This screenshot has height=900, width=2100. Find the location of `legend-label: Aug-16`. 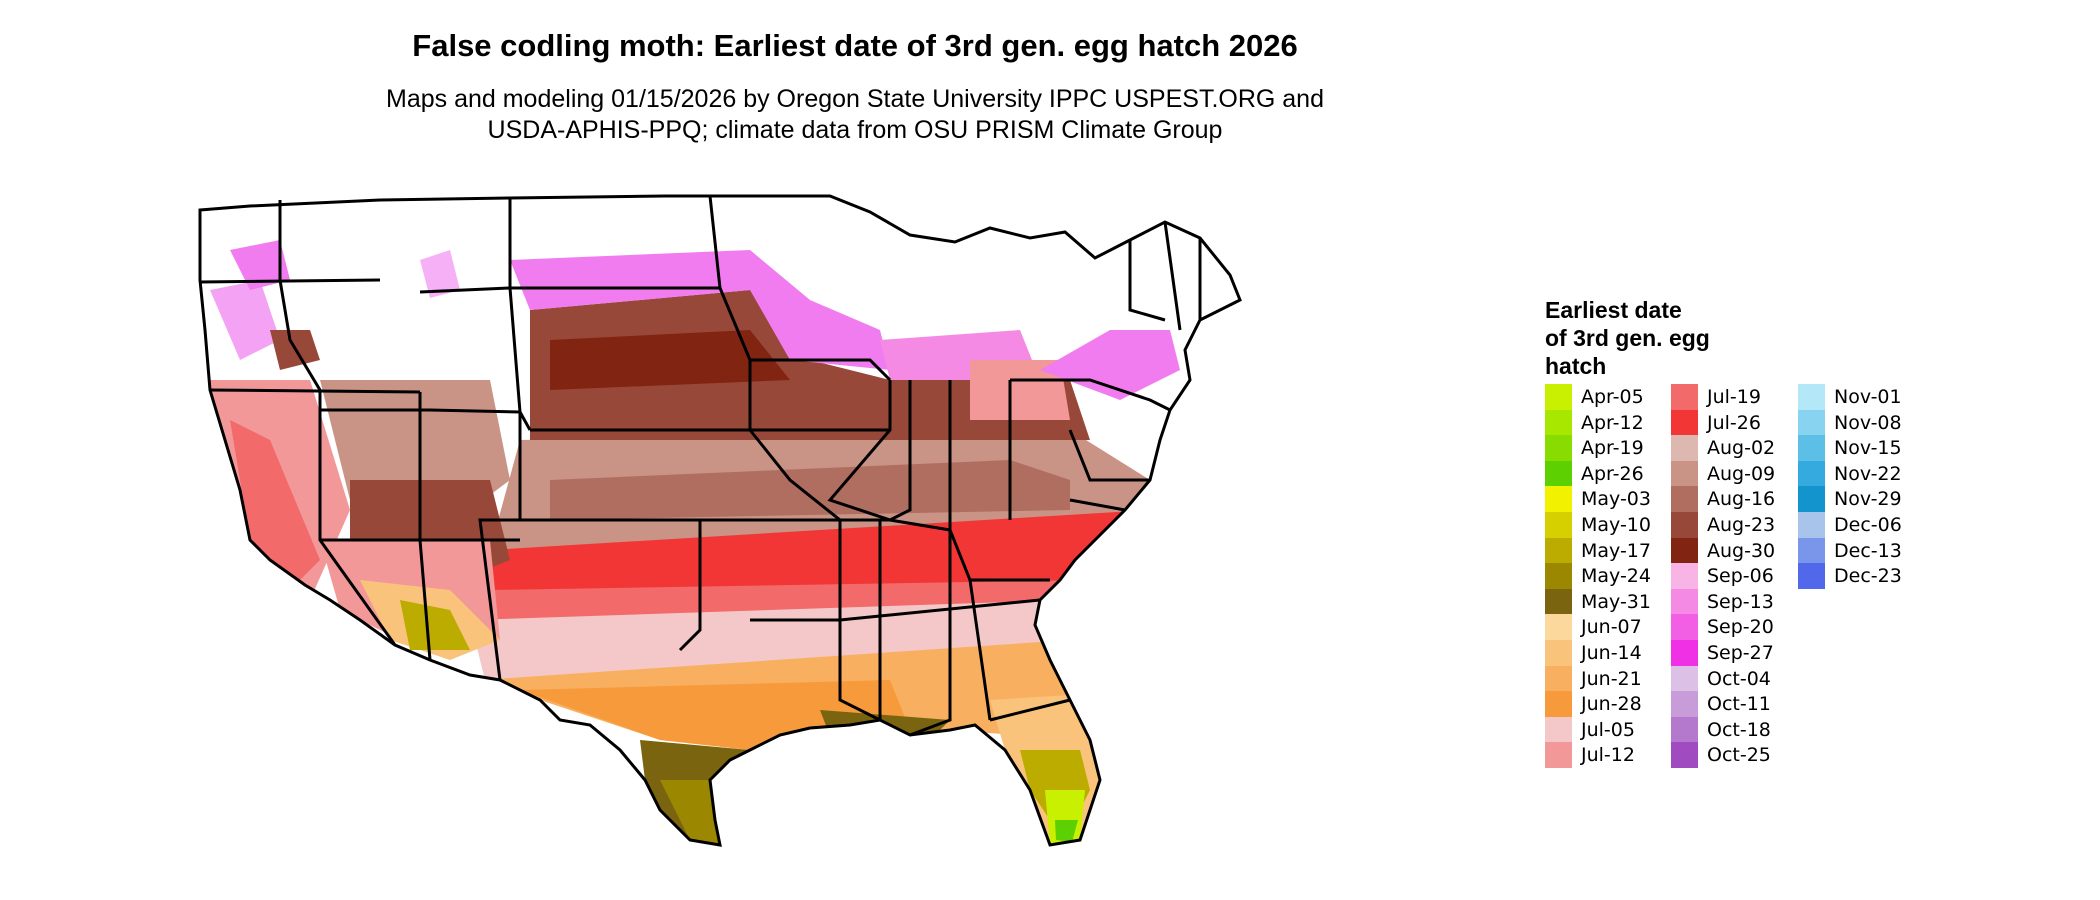

legend-label: Aug-16 is located at coordinates (1741, 499).